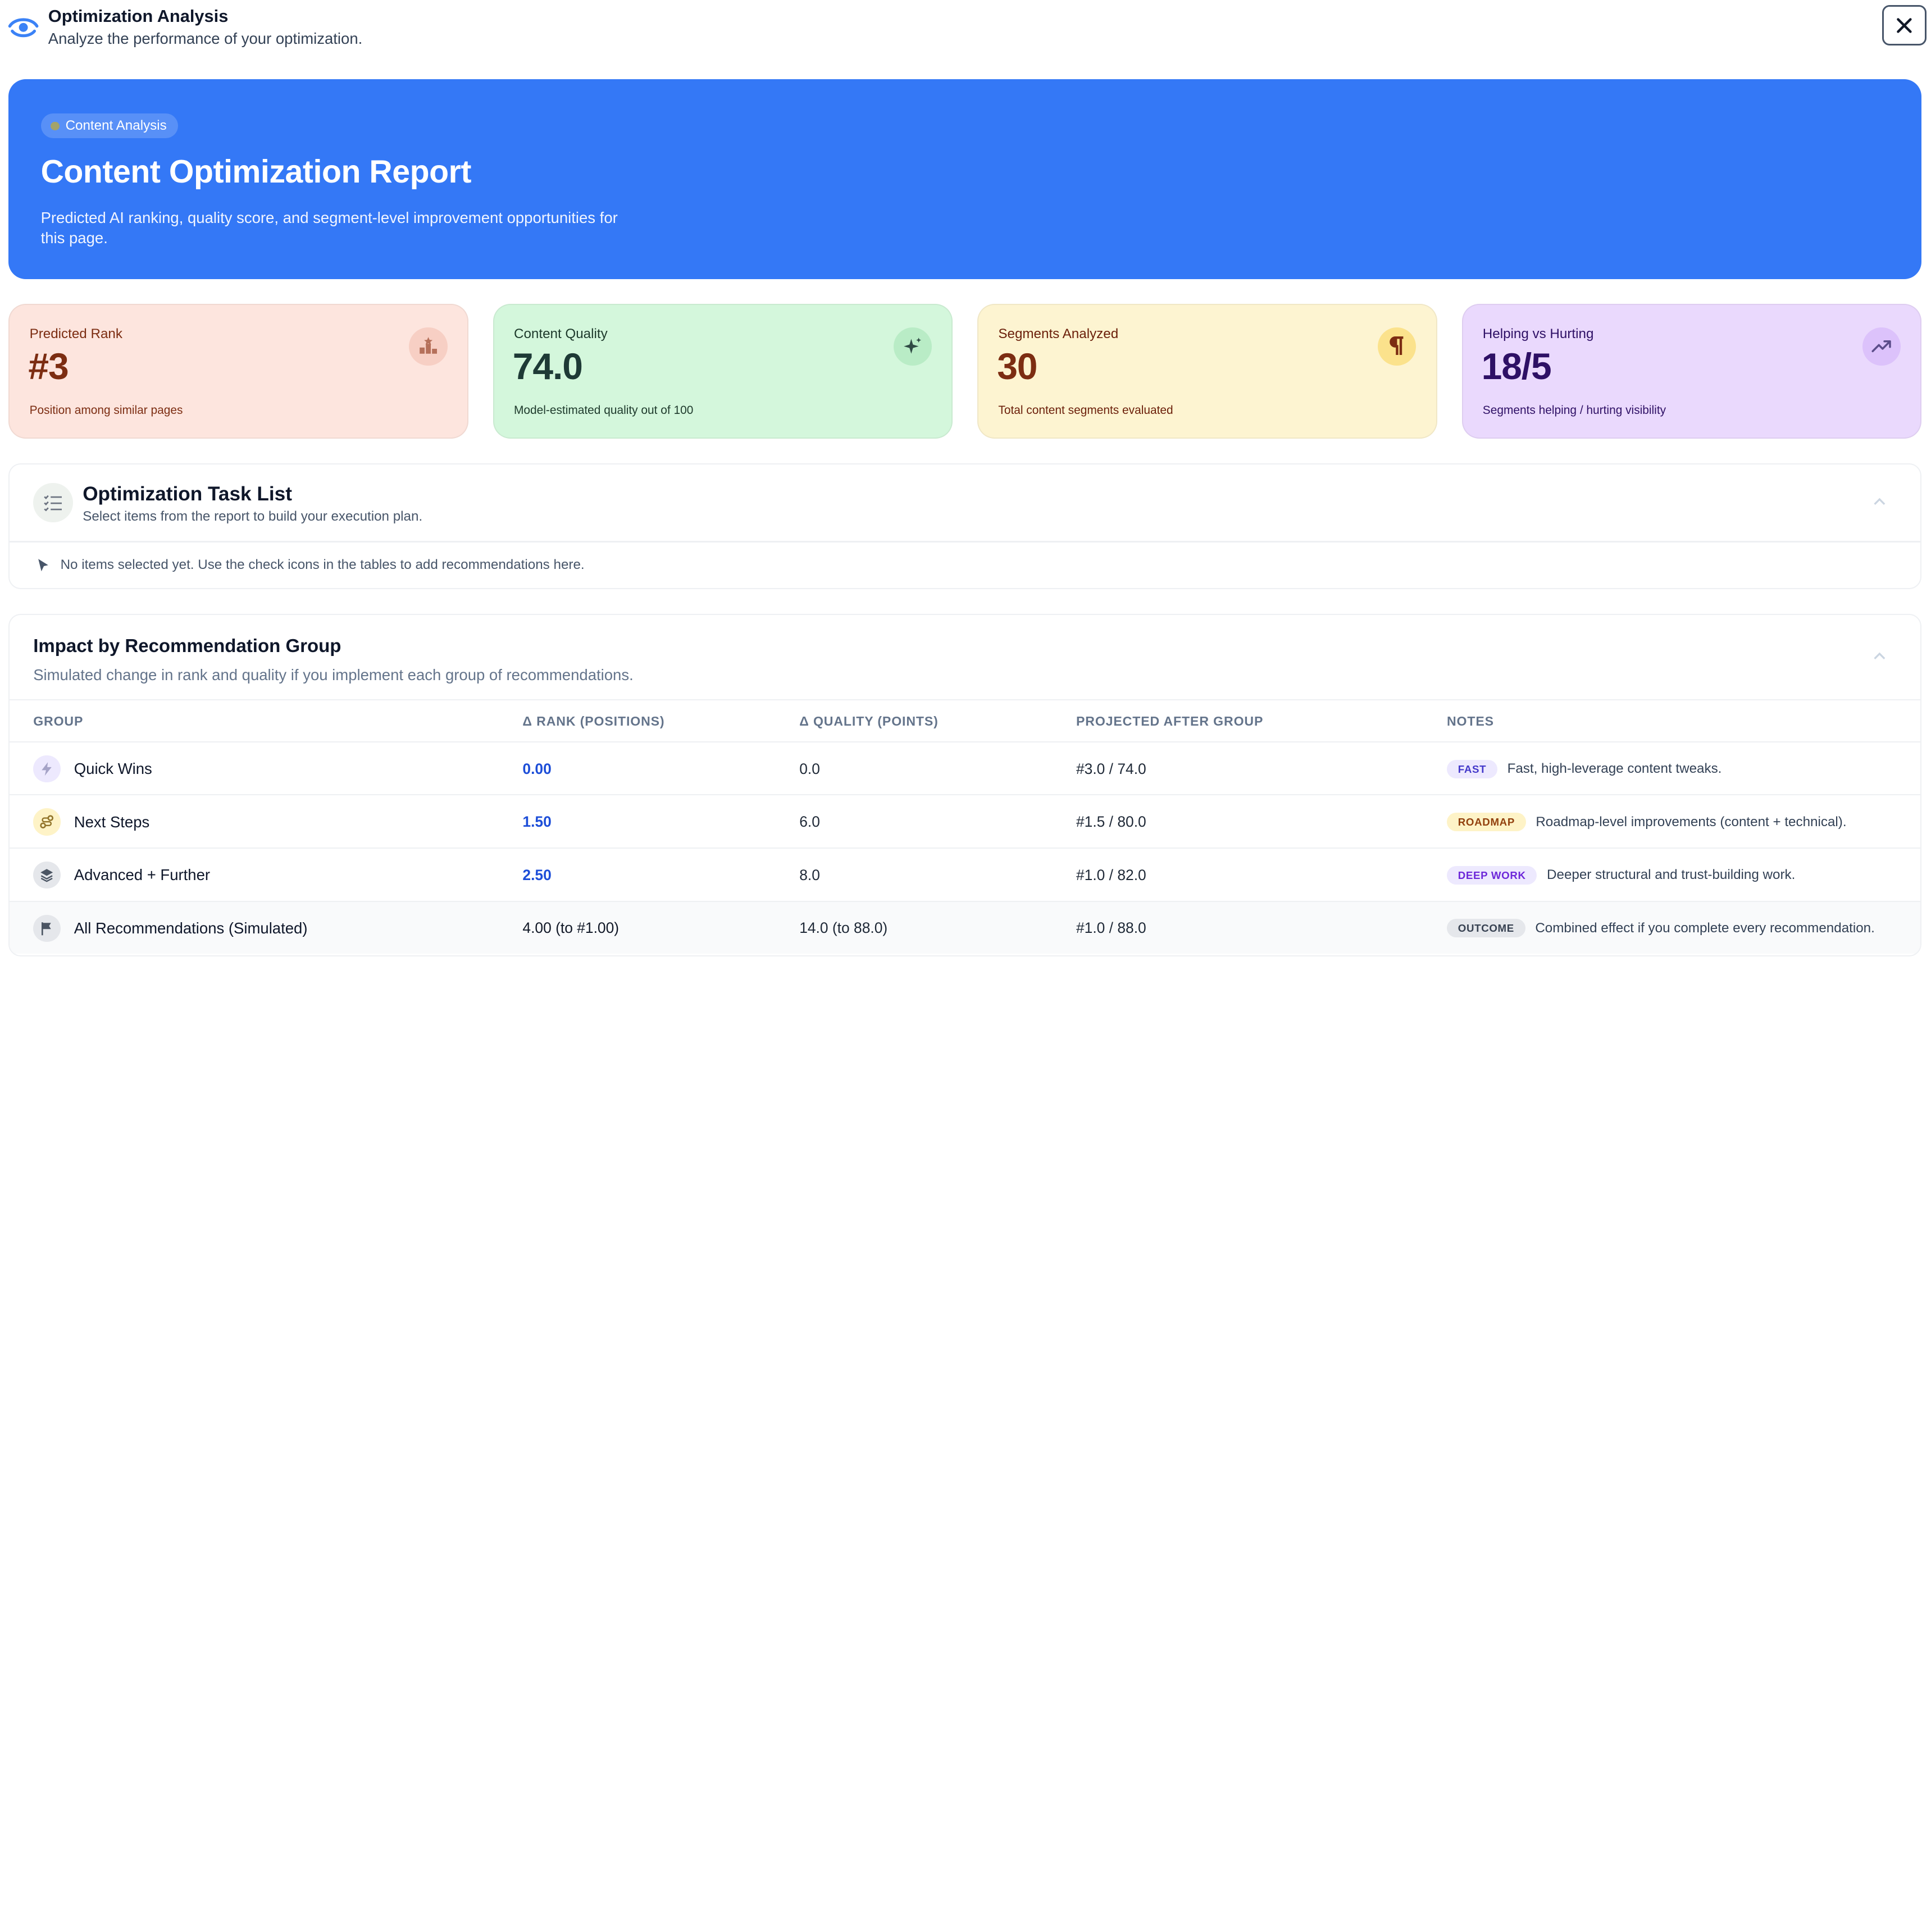  Describe the element at coordinates (75, 333) in the screenshot. I see `stat-label: Predicted Rank` at that location.